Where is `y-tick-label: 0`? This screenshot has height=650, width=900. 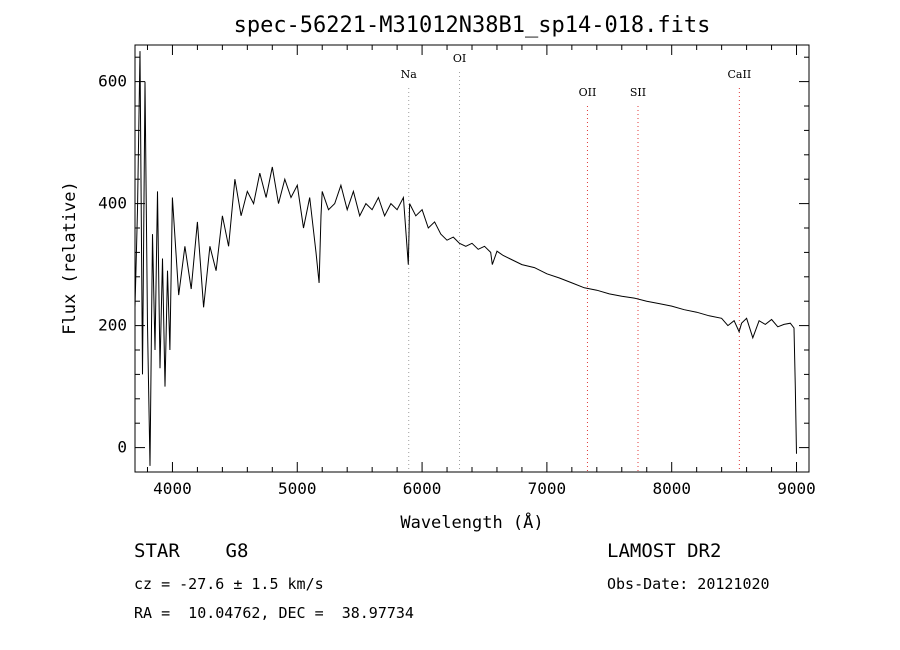 y-tick-label: 0 is located at coordinates (122, 447).